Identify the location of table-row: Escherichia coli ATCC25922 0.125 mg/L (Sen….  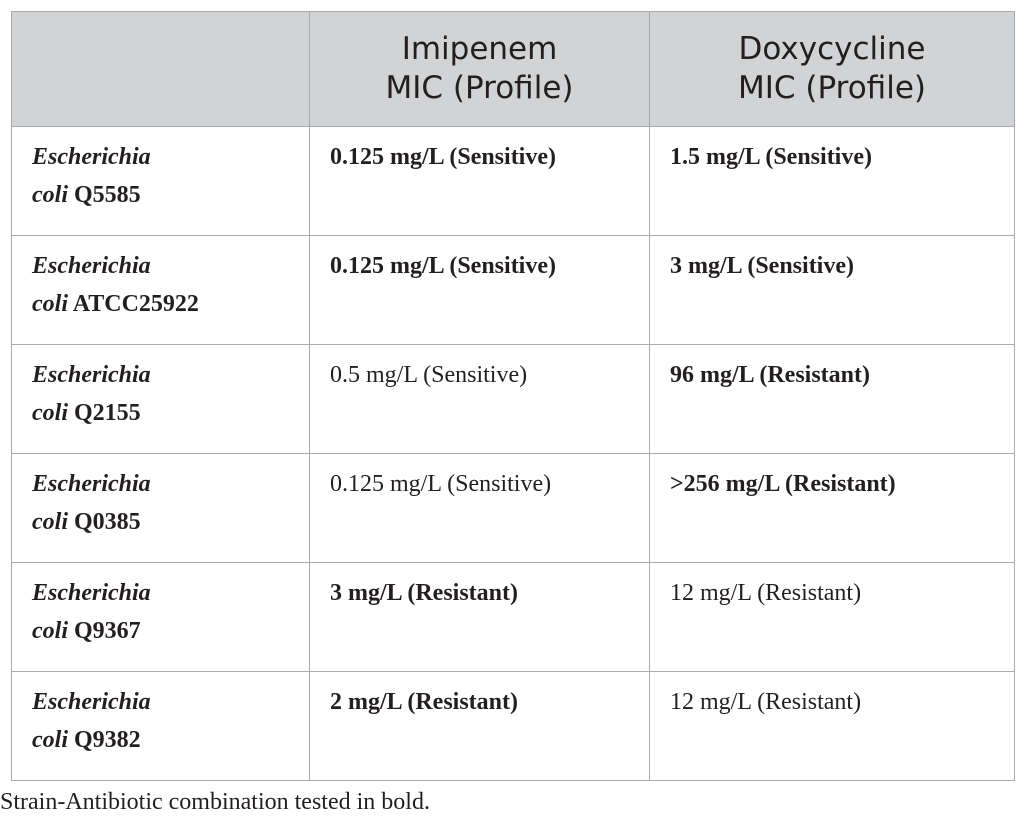
(513, 290).